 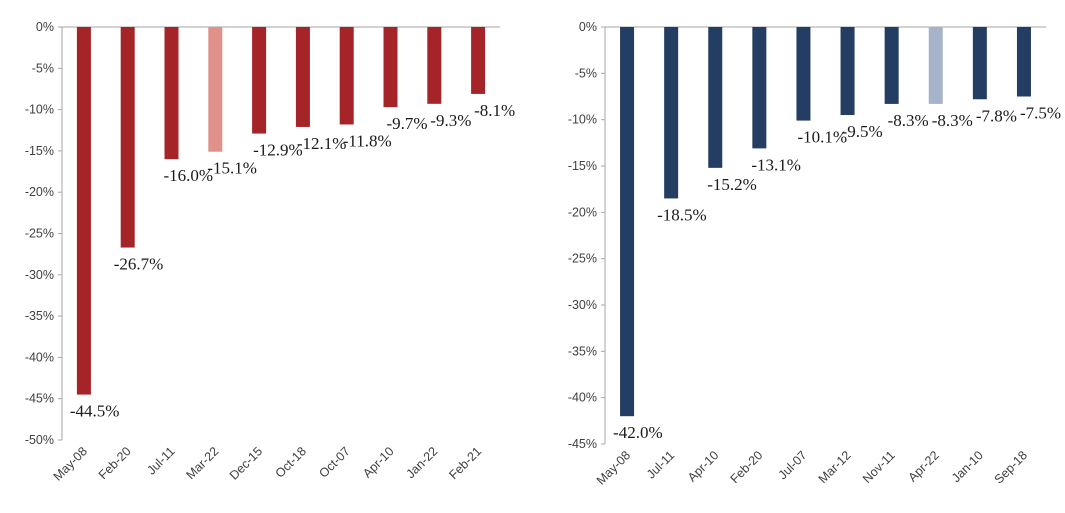 What do you see at coordinates (776, 164) in the screenshot?
I see `data-label: -13.1%` at bounding box center [776, 164].